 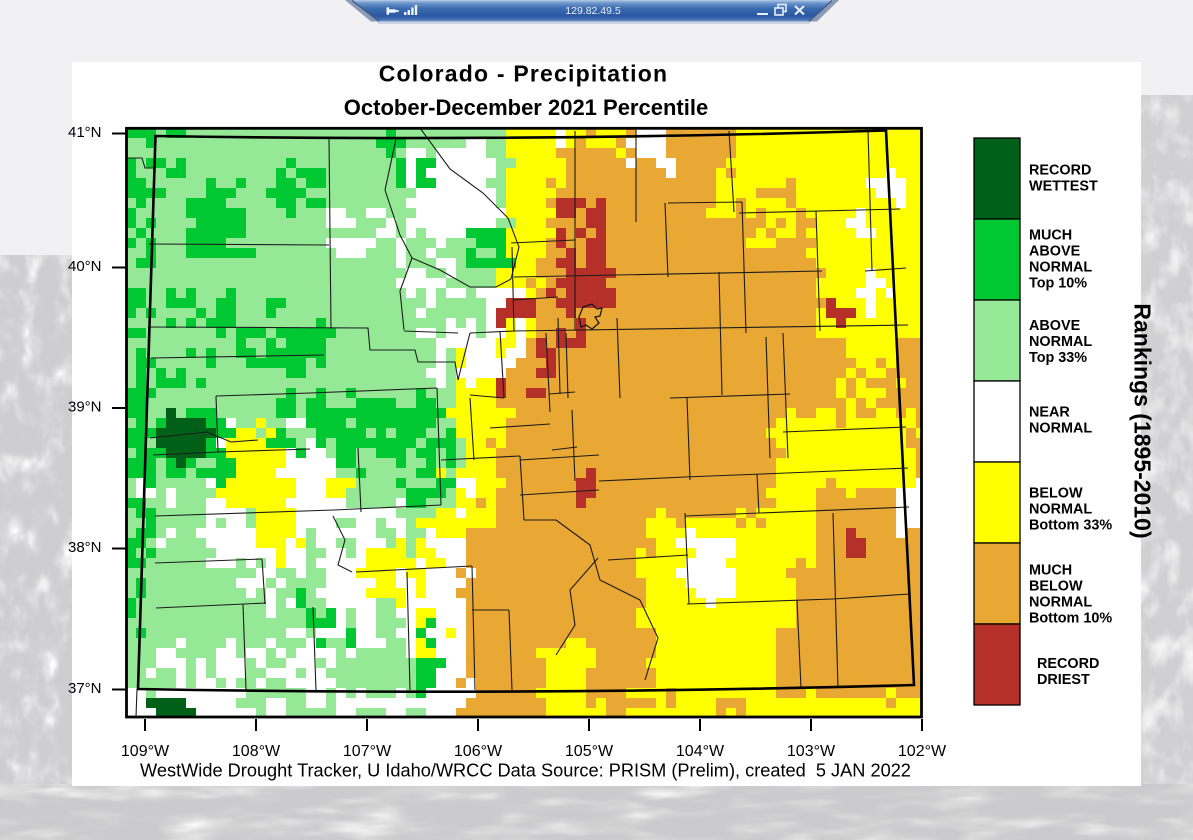 I want to click on svg-text: 41°N, so click(x=85, y=132).